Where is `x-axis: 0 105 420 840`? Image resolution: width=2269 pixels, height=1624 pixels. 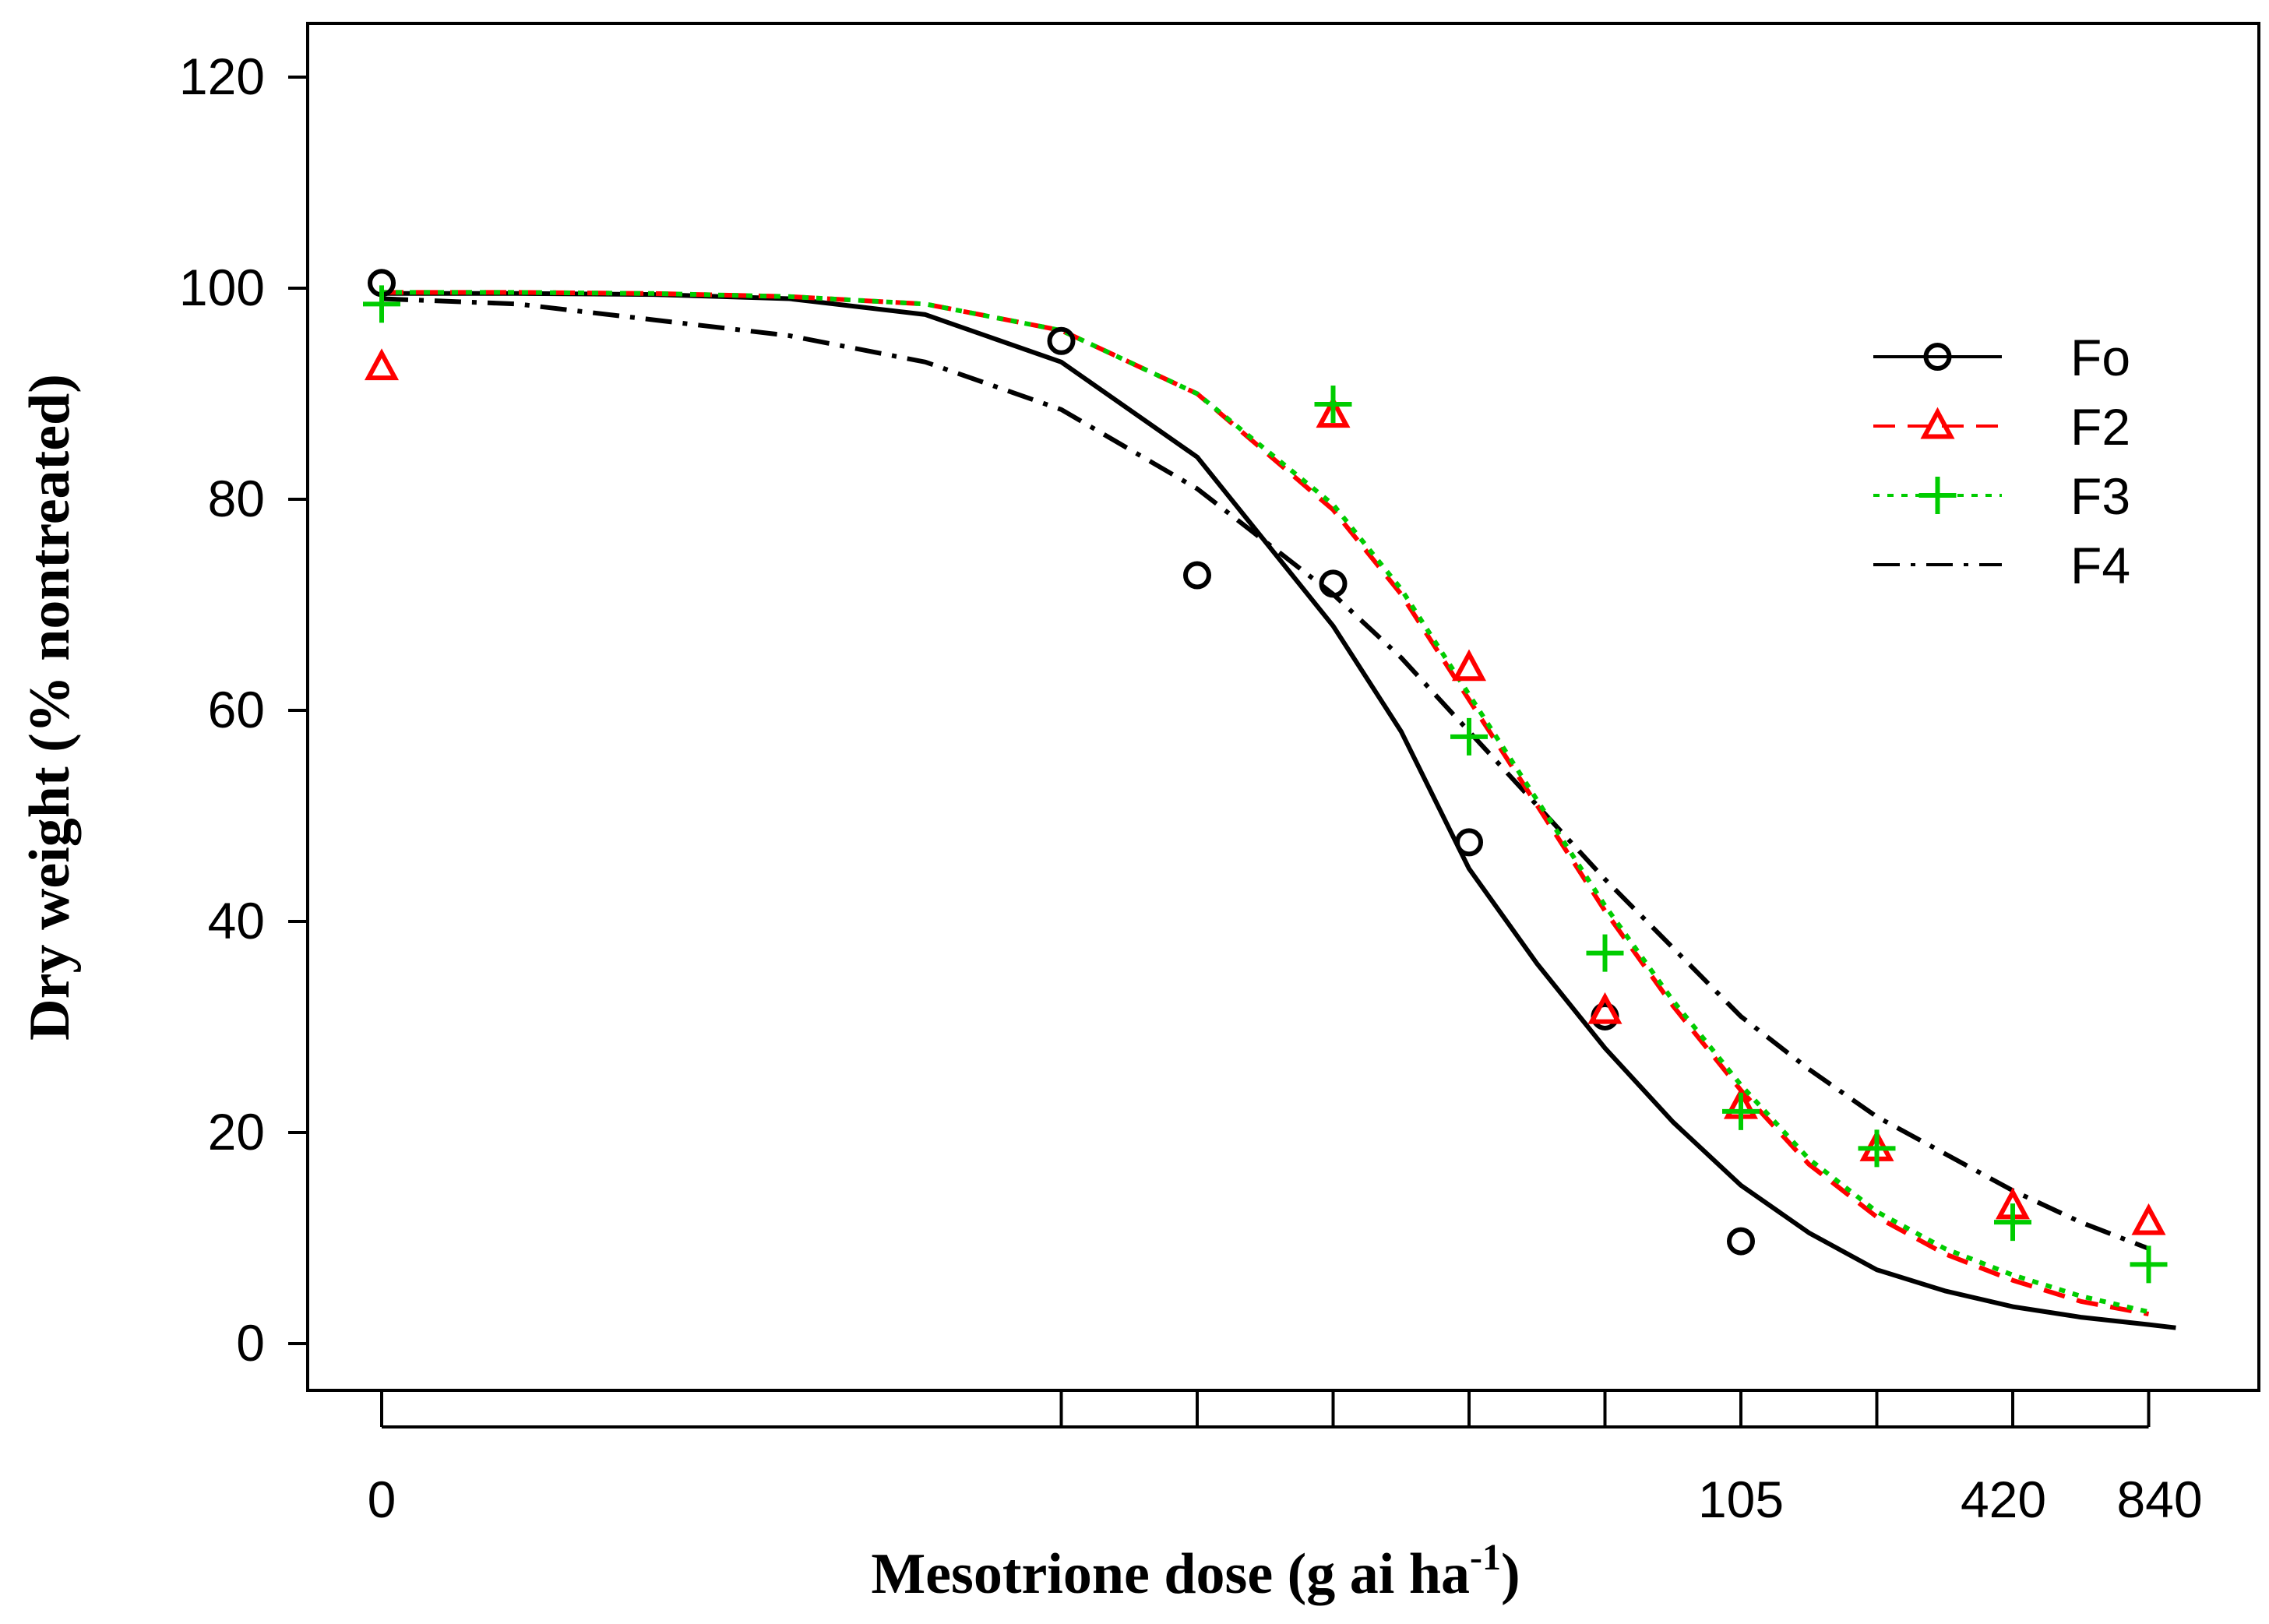 x-axis: 0 105 420 840 is located at coordinates (1285, 1459).